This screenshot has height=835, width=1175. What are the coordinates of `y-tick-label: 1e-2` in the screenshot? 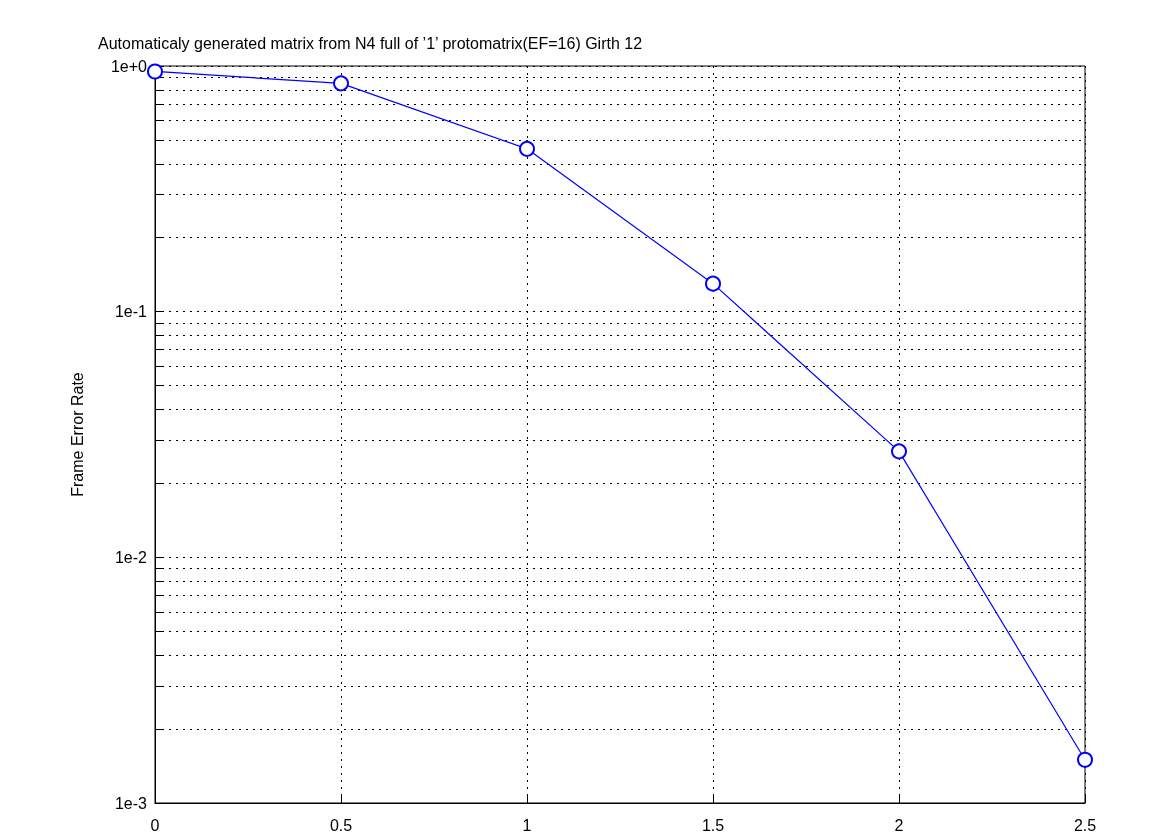 It's located at (131, 557).